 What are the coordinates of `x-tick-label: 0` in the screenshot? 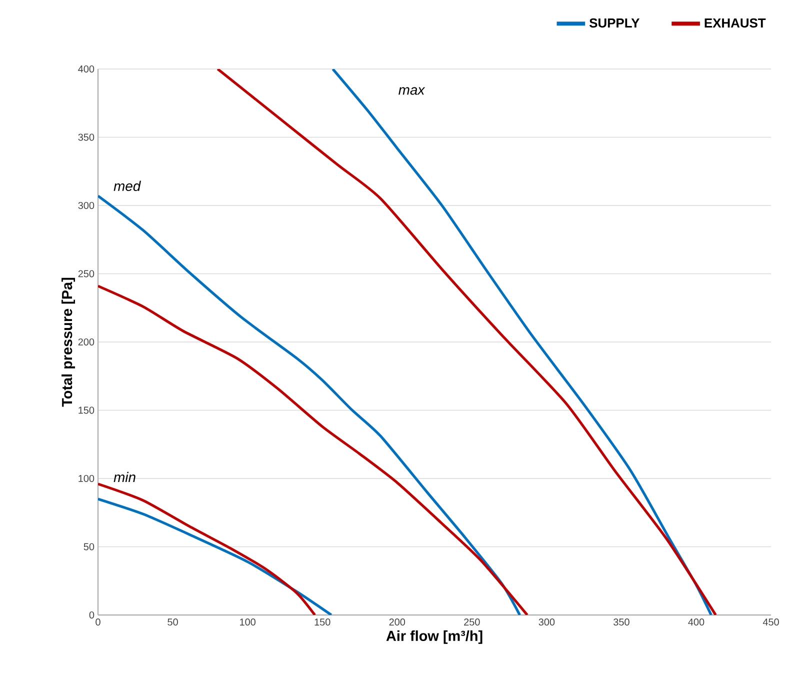 It's located at (98, 622).